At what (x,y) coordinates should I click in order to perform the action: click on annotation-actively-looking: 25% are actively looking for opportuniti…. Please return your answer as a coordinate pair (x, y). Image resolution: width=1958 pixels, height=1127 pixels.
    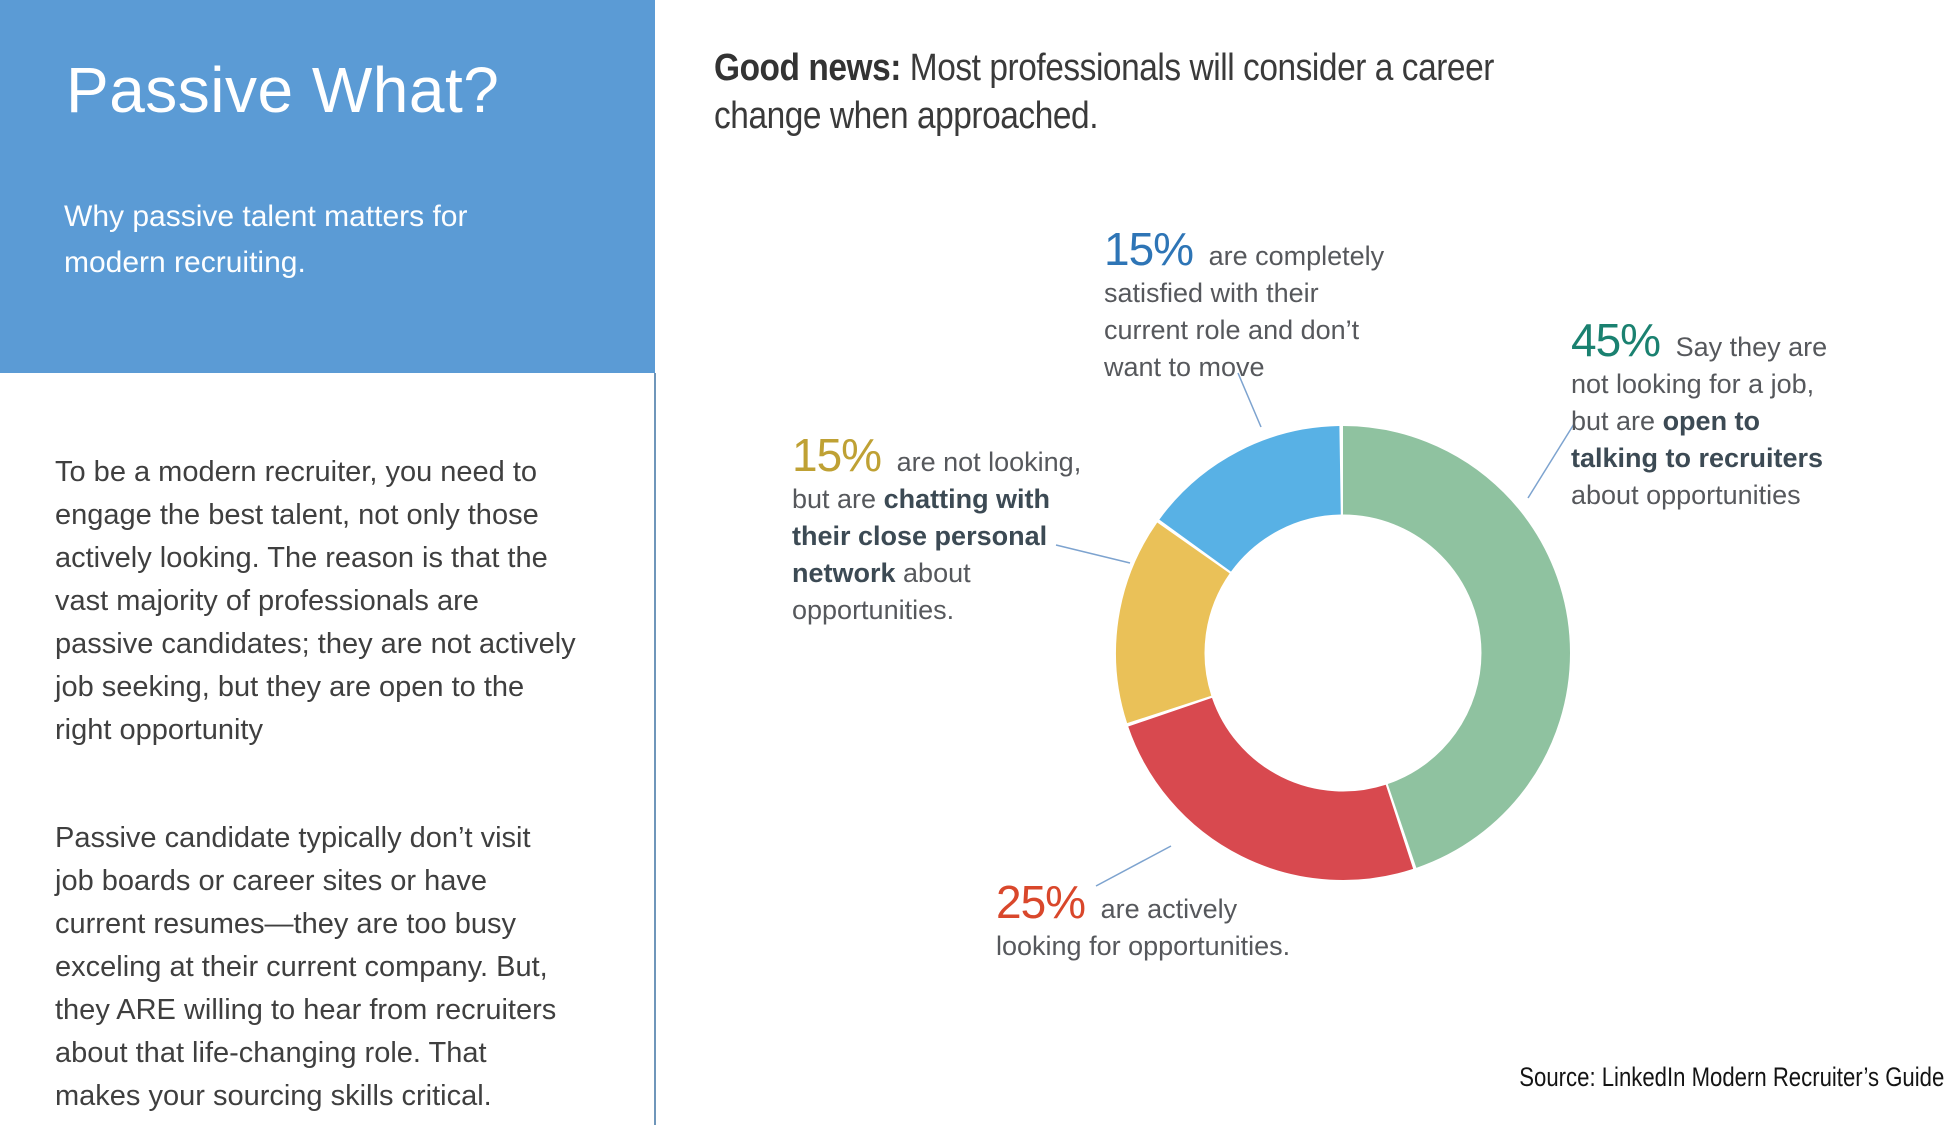
    Looking at the image, I should click on (1143, 922).